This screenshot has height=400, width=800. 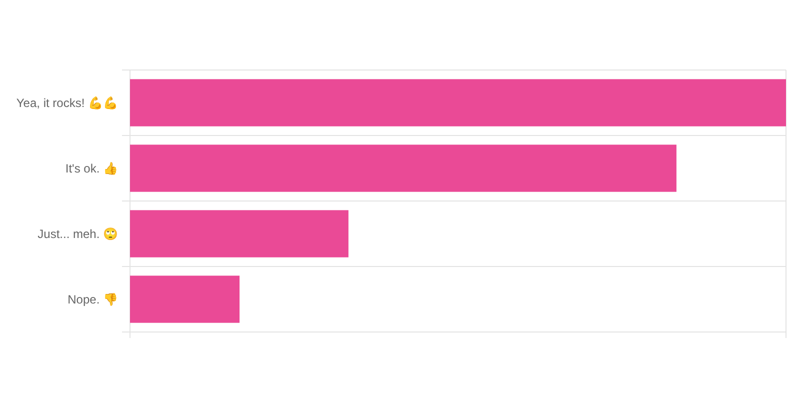 What do you see at coordinates (78, 233) in the screenshot?
I see `y-tick-label: Just... meh. 🙄` at bounding box center [78, 233].